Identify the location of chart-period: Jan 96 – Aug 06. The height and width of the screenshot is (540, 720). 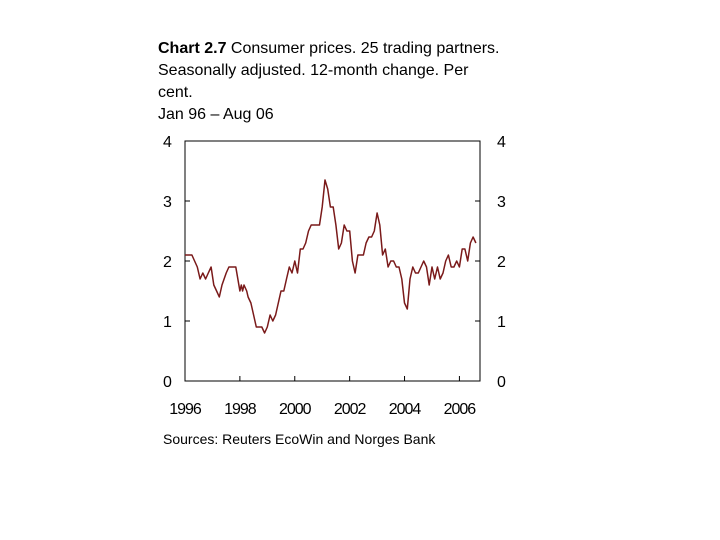
(216, 114).